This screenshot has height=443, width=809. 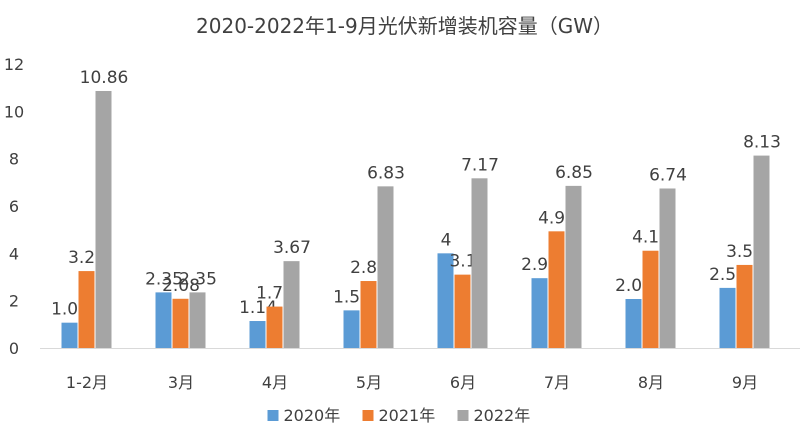 I want to click on data-label: 3.1, so click(x=462, y=262).